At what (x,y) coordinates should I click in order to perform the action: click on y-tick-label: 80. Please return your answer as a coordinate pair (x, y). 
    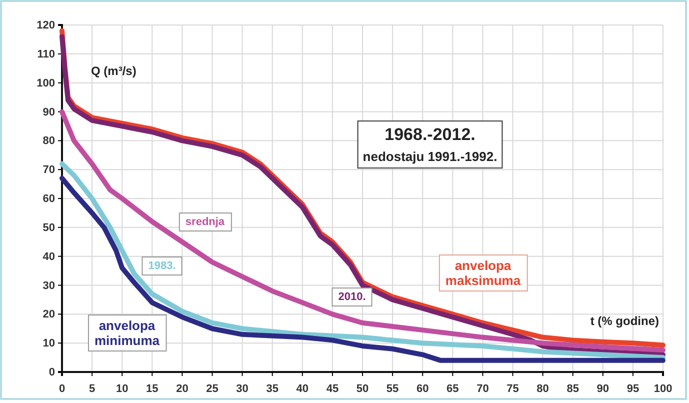
    Looking at the image, I should click on (48, 141).